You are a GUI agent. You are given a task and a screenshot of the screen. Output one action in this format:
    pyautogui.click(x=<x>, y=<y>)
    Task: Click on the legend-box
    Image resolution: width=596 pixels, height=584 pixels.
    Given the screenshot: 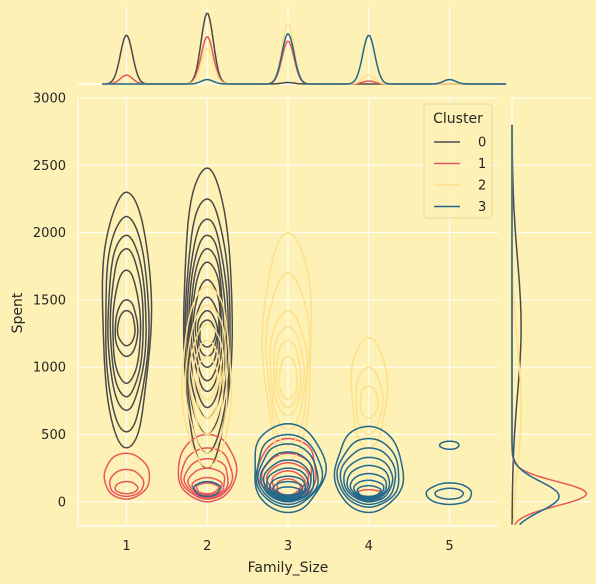 What is the action you would take?
    pyautogui.click(x=458, y=161)
    